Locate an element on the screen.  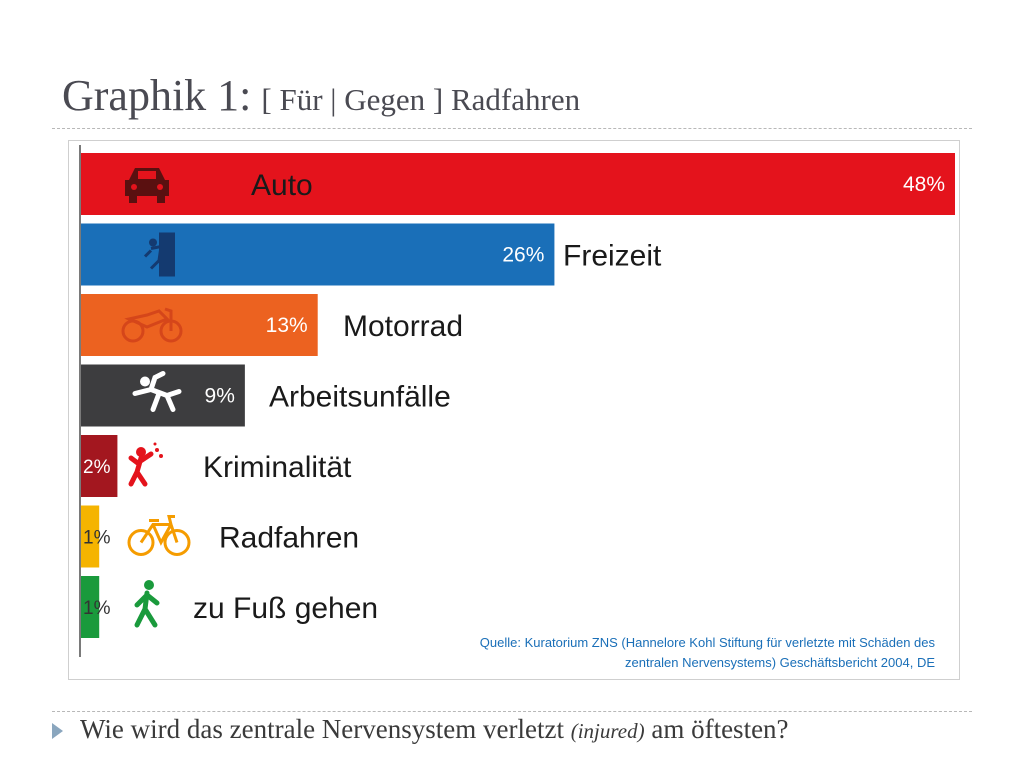
category-label: Arbeitsunfälle is located at coordinates (360, 397).